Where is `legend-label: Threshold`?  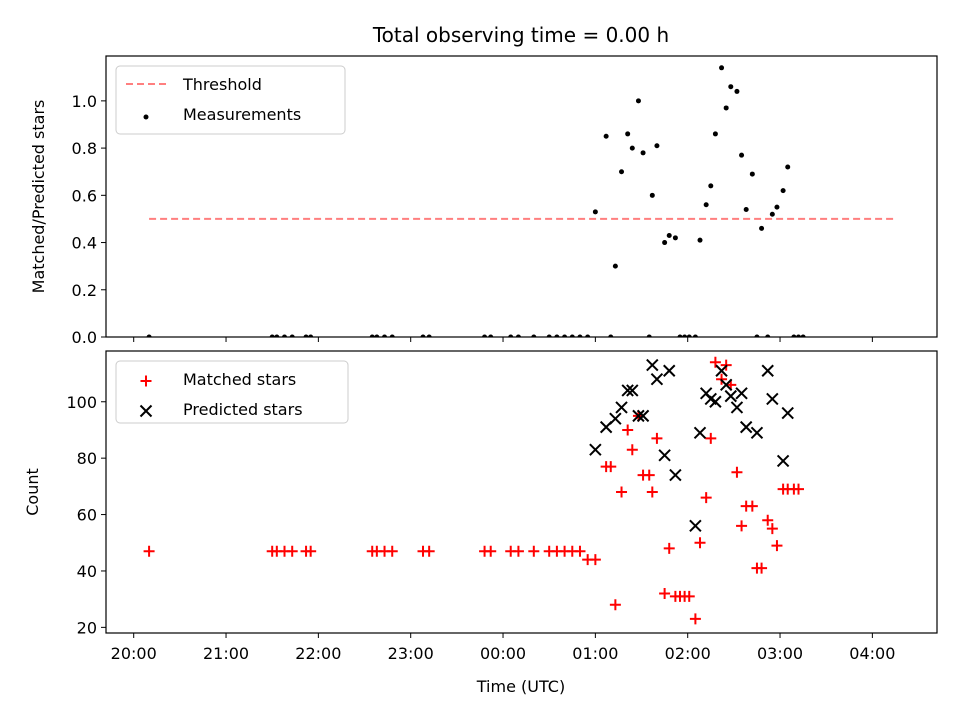
legend-label: Threshold is located at coordinates (222, 84).